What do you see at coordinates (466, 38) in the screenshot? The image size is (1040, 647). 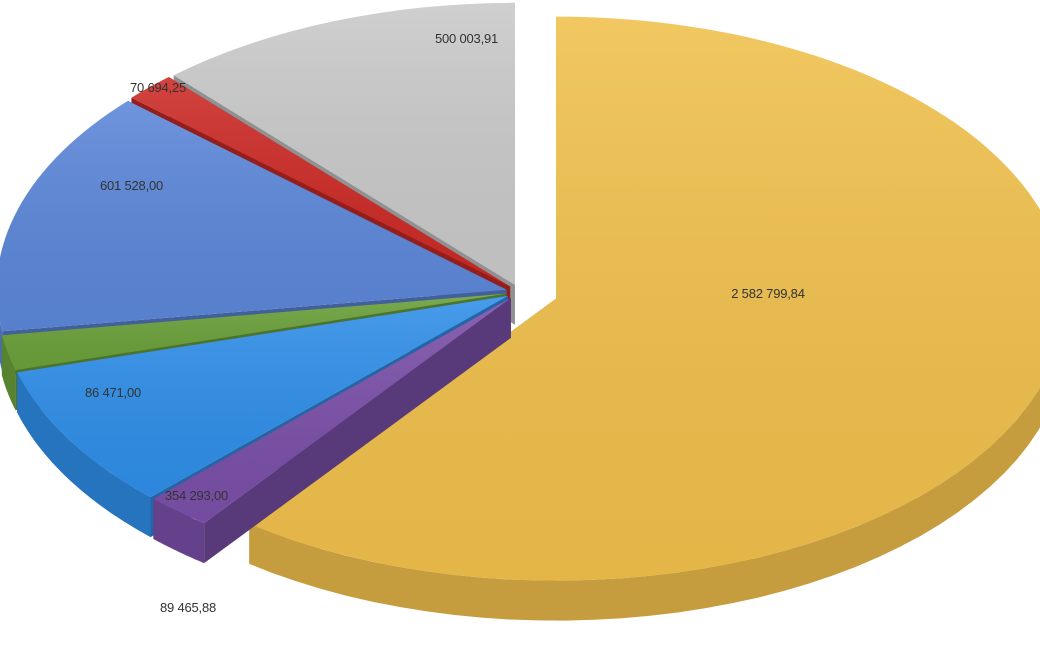 I see `data-label: 500 003,91` at bounding box center [466, 38].